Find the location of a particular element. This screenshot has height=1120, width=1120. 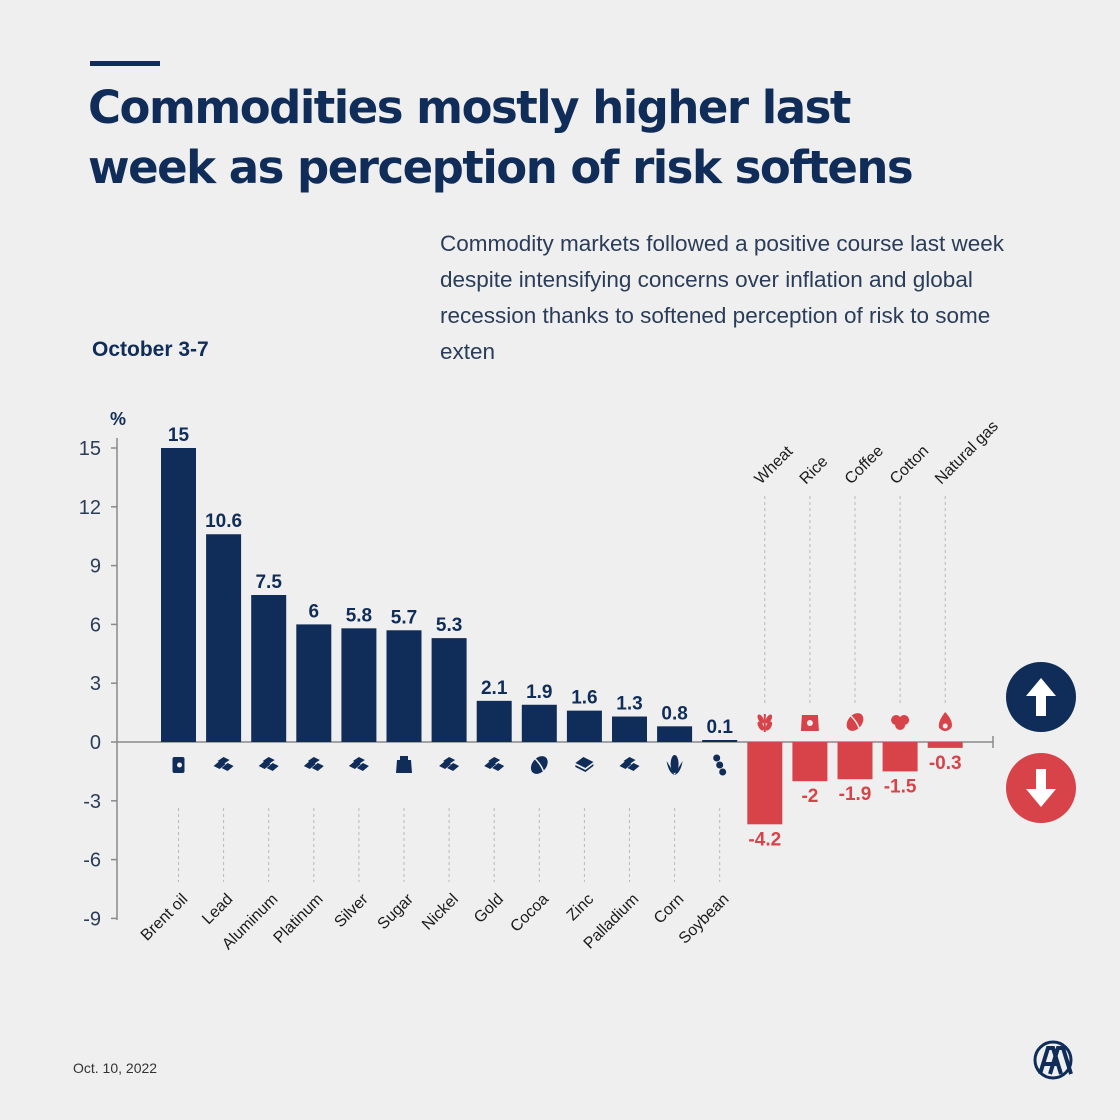

cotton-icon is located at coordinates (900, 722).